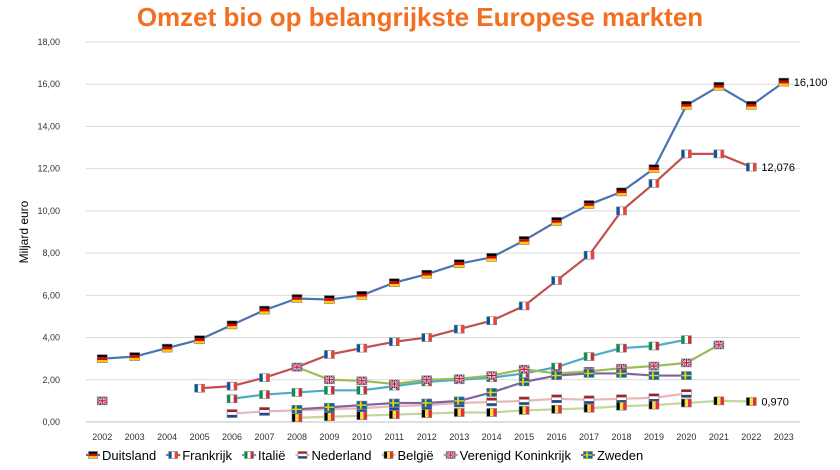  Describe the element at coordinates (427, 437) in the screenshot. I see `x-tick-label: 2012` at that location.